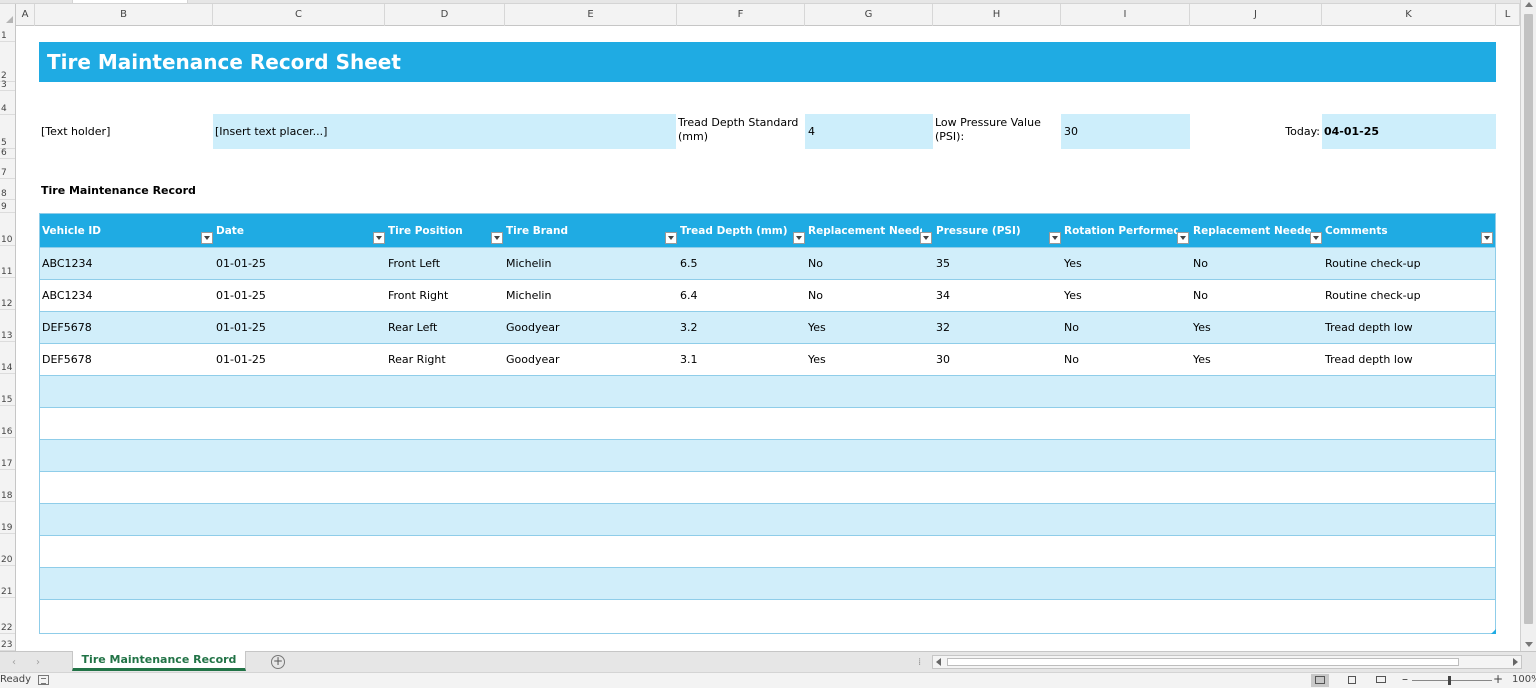 This screenshot has height=688, width=1536. What do you see at coordinates (741, 15) in the screenshot?
I see `column-header-f: F` at bounding box center [741, 15].